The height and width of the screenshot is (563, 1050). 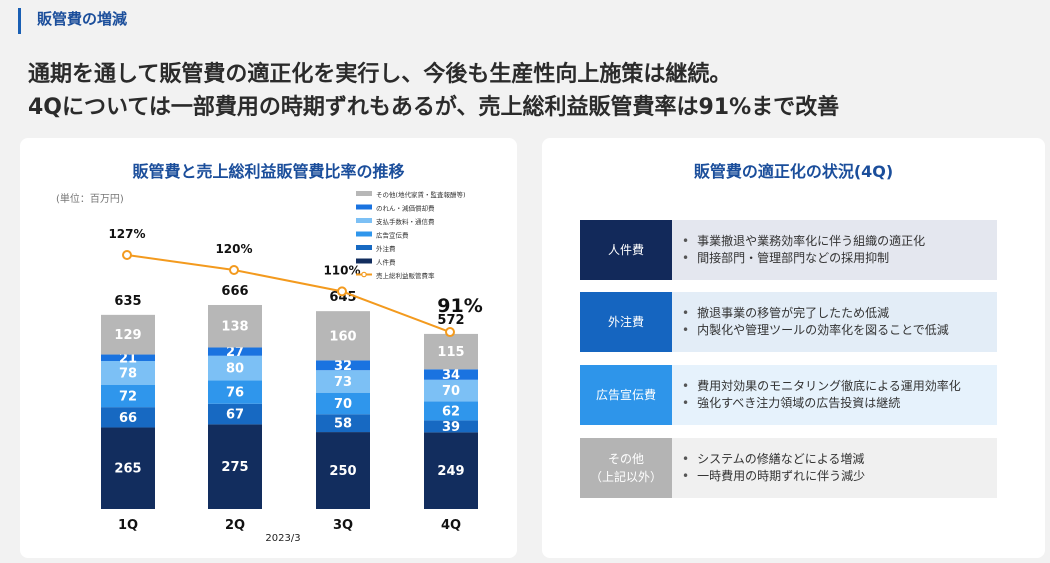 I want to click on bar-value-label: 249, so click(x=450, y=471).